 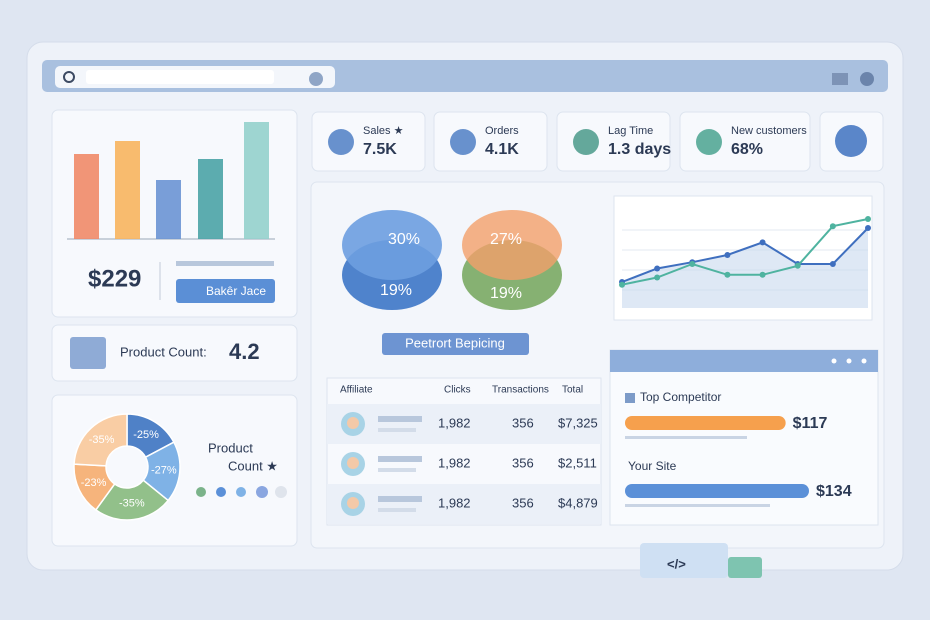 What do you see at coordinates (705, 423) in the screenshot?
I see `competitor-bar` at bounding box center [705, 423].